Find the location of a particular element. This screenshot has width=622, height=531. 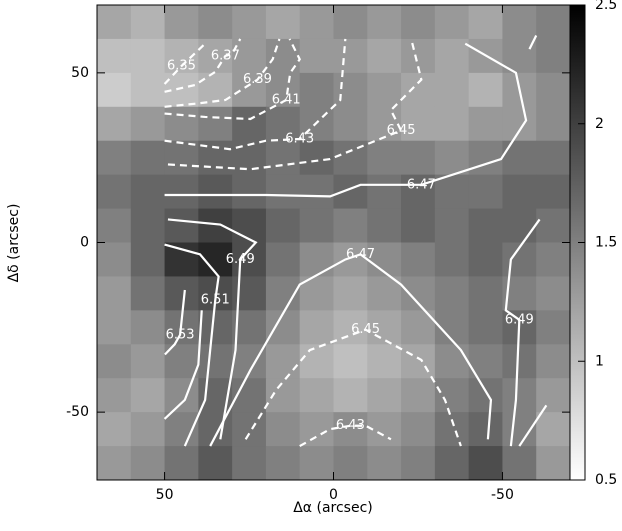

contour-label: 6.49 is located at coordinates (519, 319).